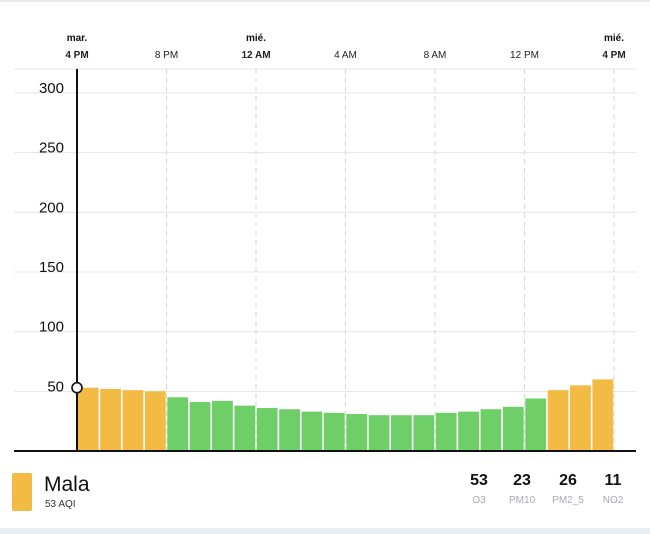  What do you see at coordinates (77, 38) in the screenshot?
I see `x-tick-day-label: mar.` at bounding box center [77, 38].